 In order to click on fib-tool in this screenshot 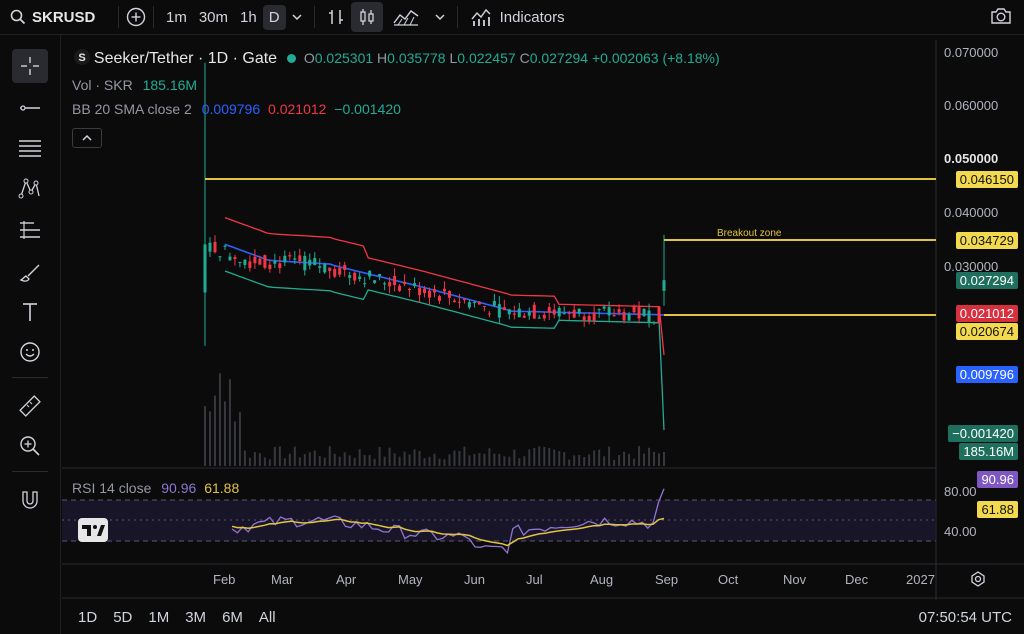, I will do `click(30, 148)`.